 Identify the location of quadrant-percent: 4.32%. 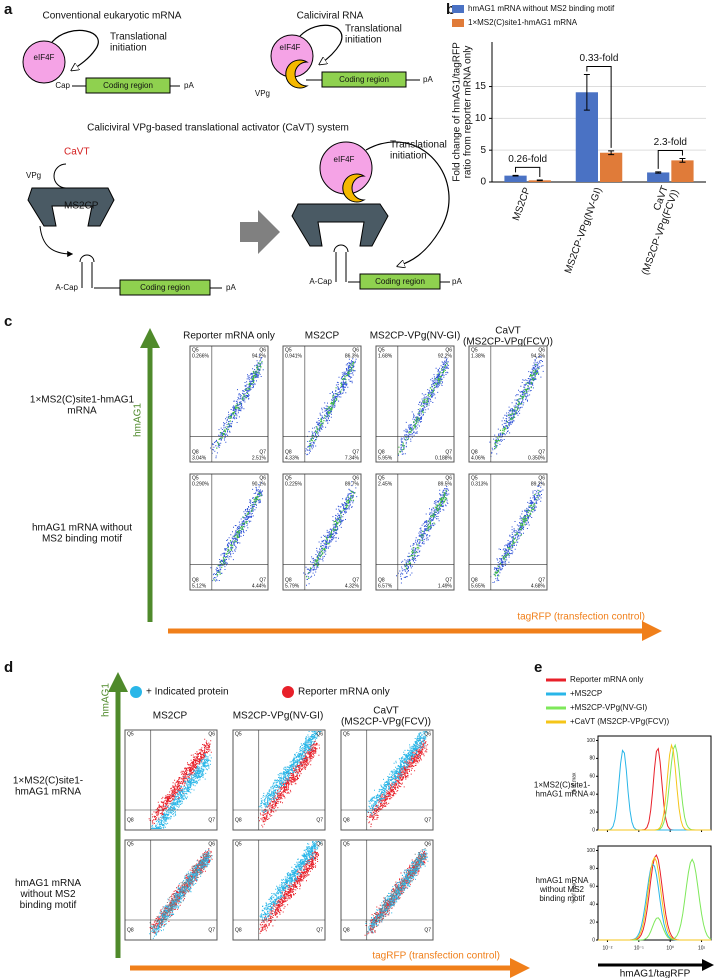
(352, 586).